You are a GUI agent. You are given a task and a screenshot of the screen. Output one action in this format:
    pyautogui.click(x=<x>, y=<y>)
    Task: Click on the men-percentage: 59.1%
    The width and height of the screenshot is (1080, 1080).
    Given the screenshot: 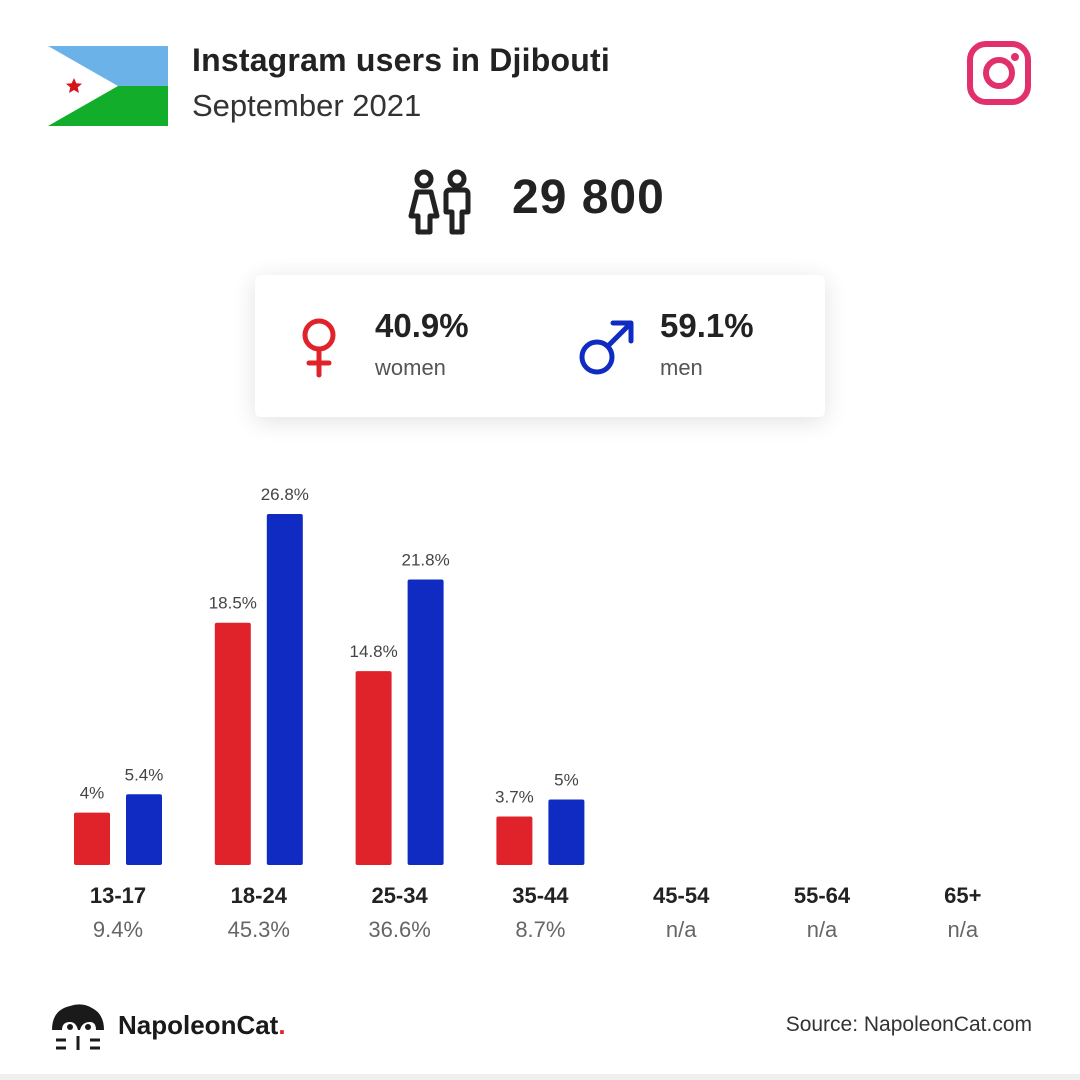 What is the action you would take?
    pyautogui.click(x=707, y=325)
    